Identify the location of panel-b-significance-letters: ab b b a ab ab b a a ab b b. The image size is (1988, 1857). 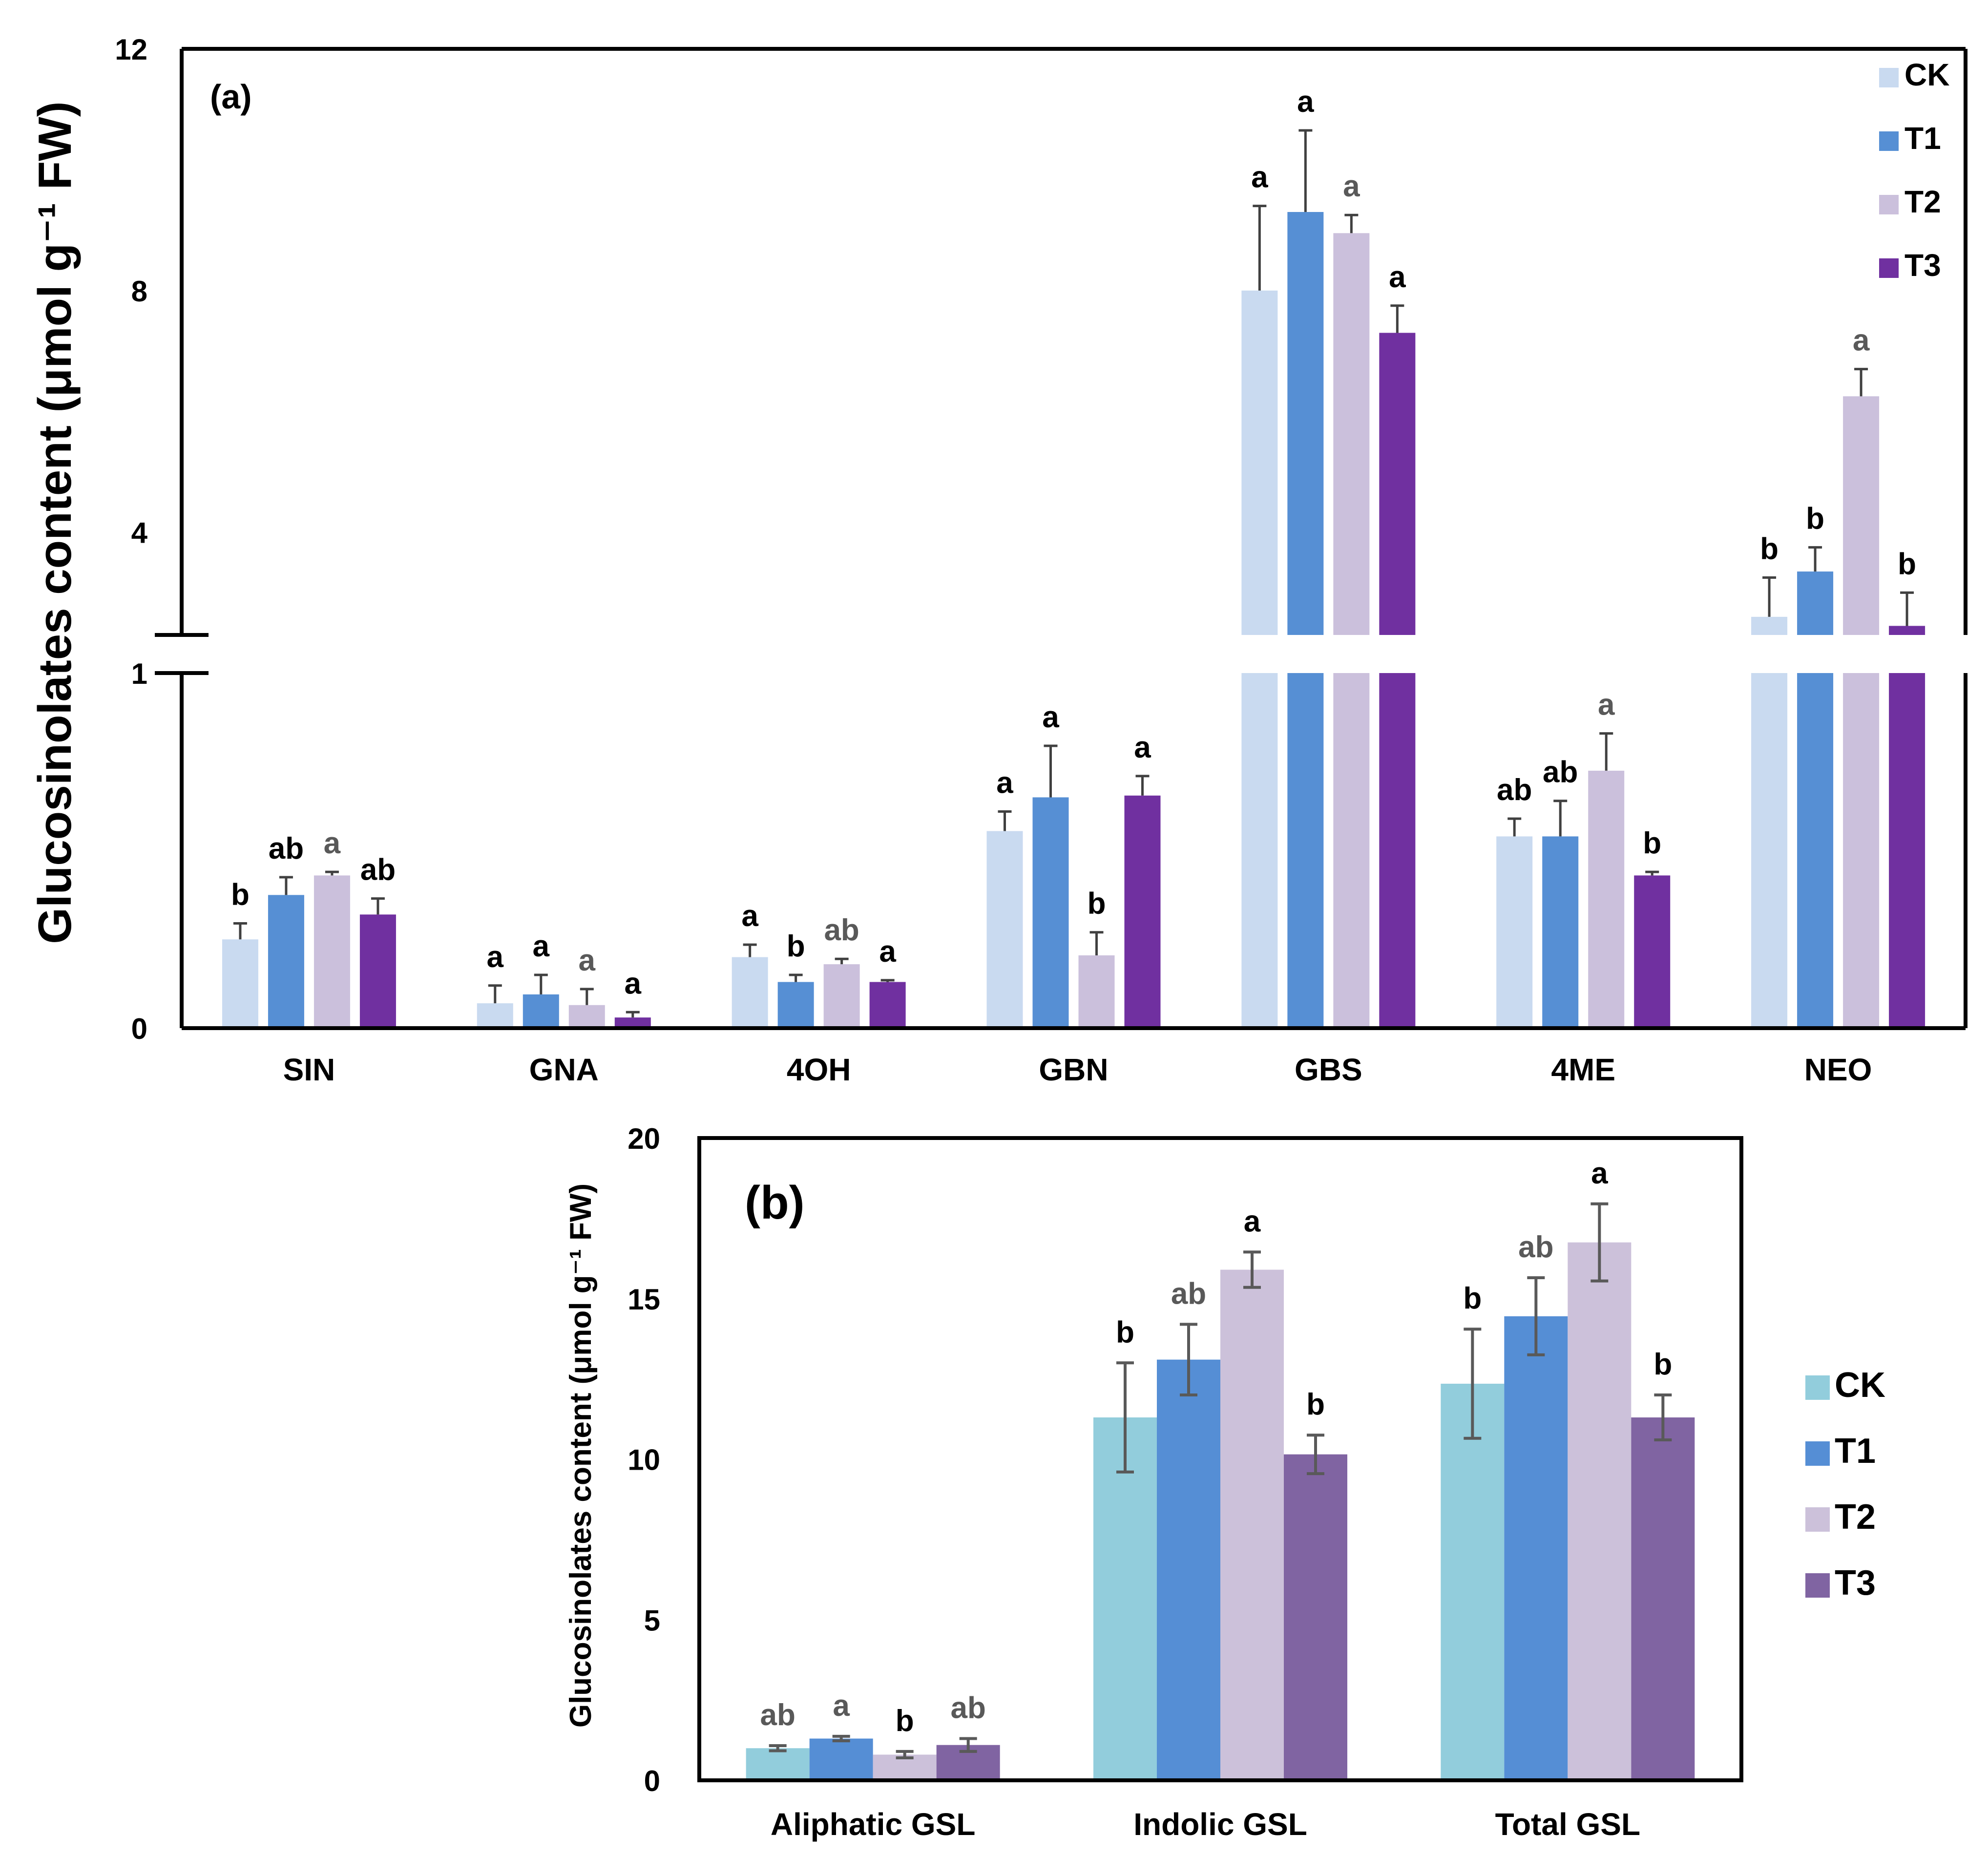
(1216, 1447).